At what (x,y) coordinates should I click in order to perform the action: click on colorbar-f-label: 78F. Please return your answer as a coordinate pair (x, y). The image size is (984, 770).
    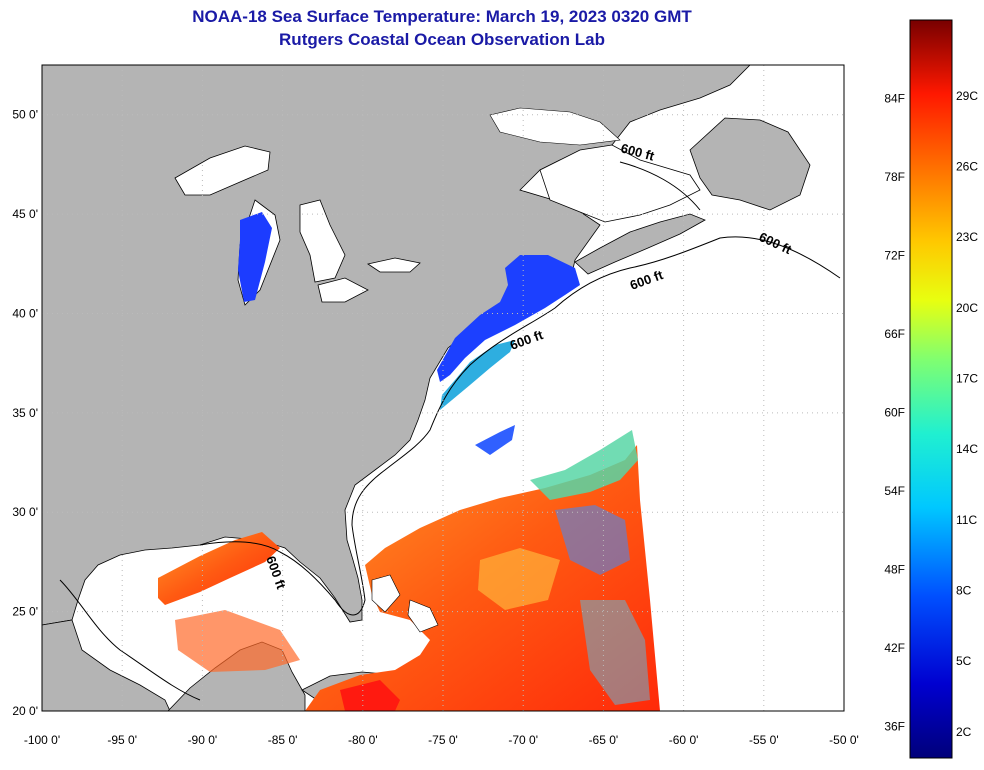
    Looking at the image, I should click on (894, 177).